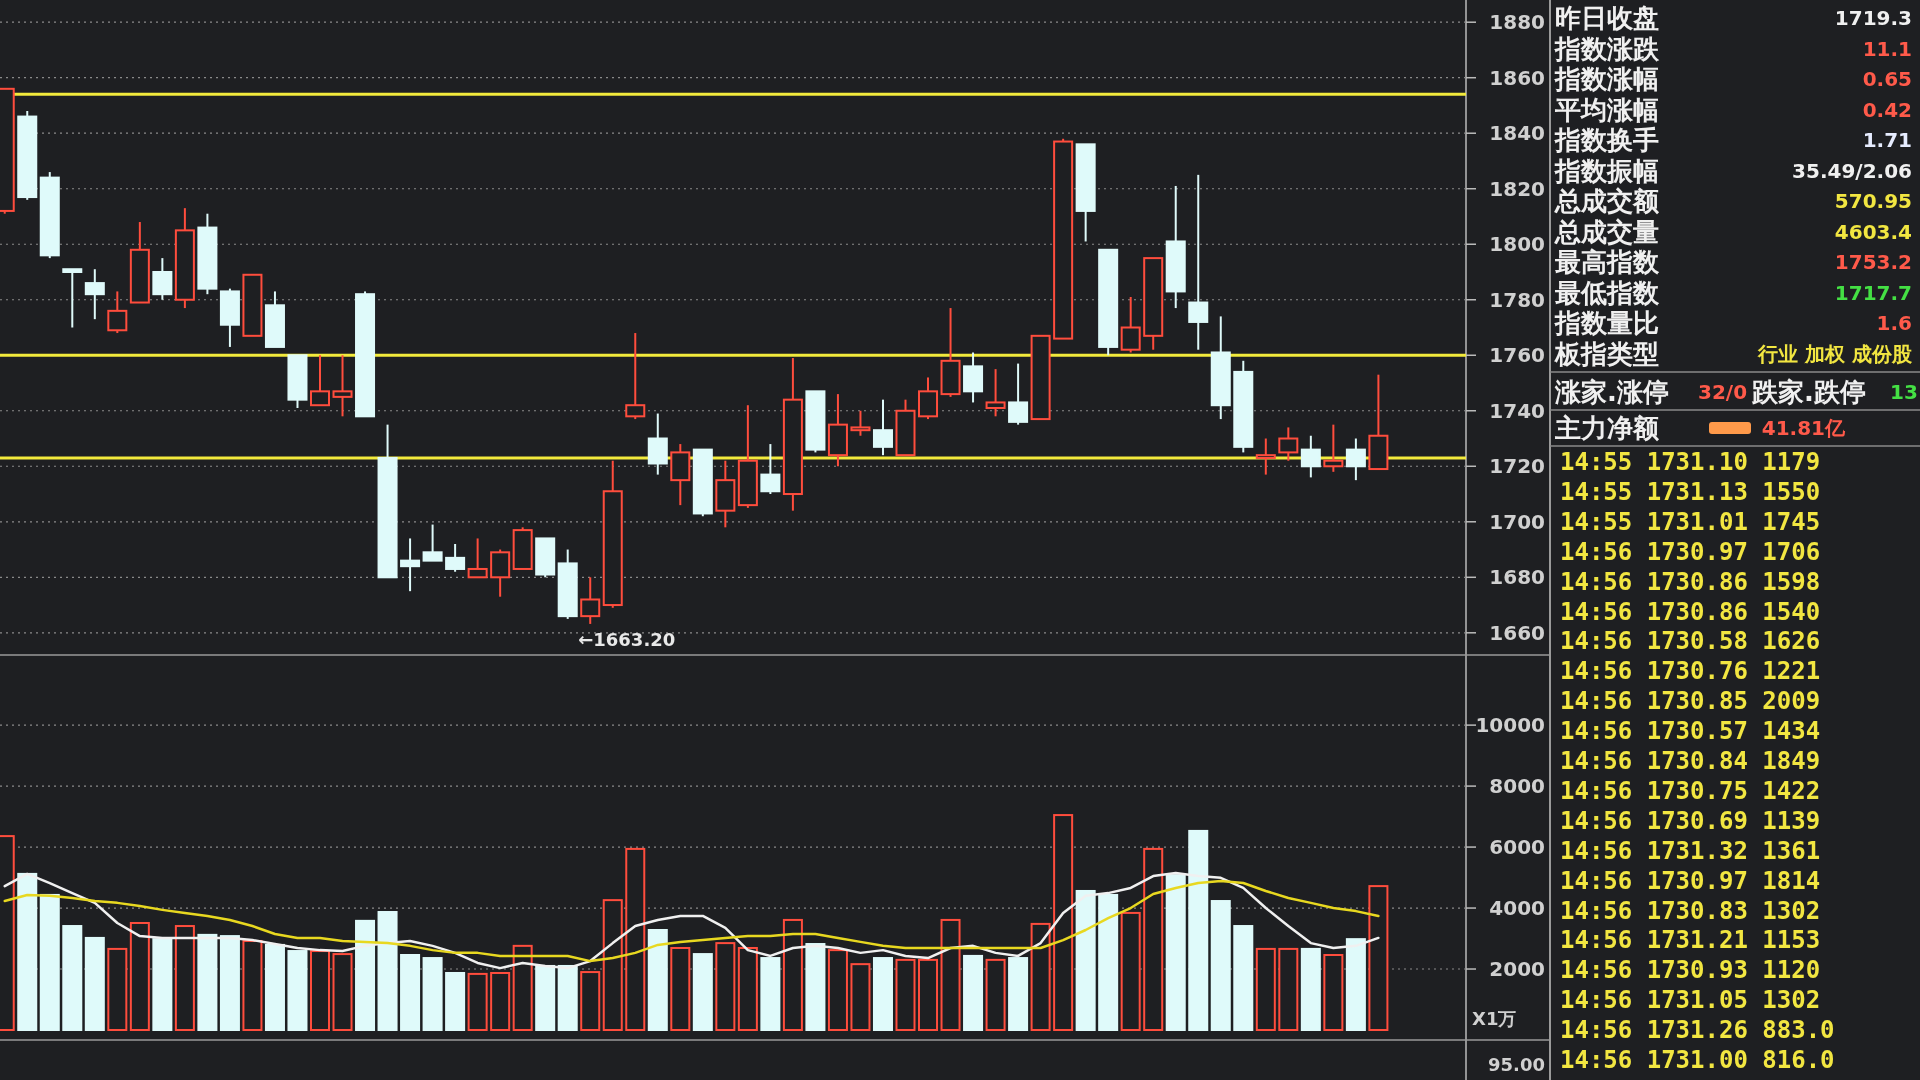 This screenshot has width=1920, height=1080. What do you see at coordinates (1517, 521) in the screenshot?
I see `y-tick-label: 1700` at bounding box center [1517, 521].